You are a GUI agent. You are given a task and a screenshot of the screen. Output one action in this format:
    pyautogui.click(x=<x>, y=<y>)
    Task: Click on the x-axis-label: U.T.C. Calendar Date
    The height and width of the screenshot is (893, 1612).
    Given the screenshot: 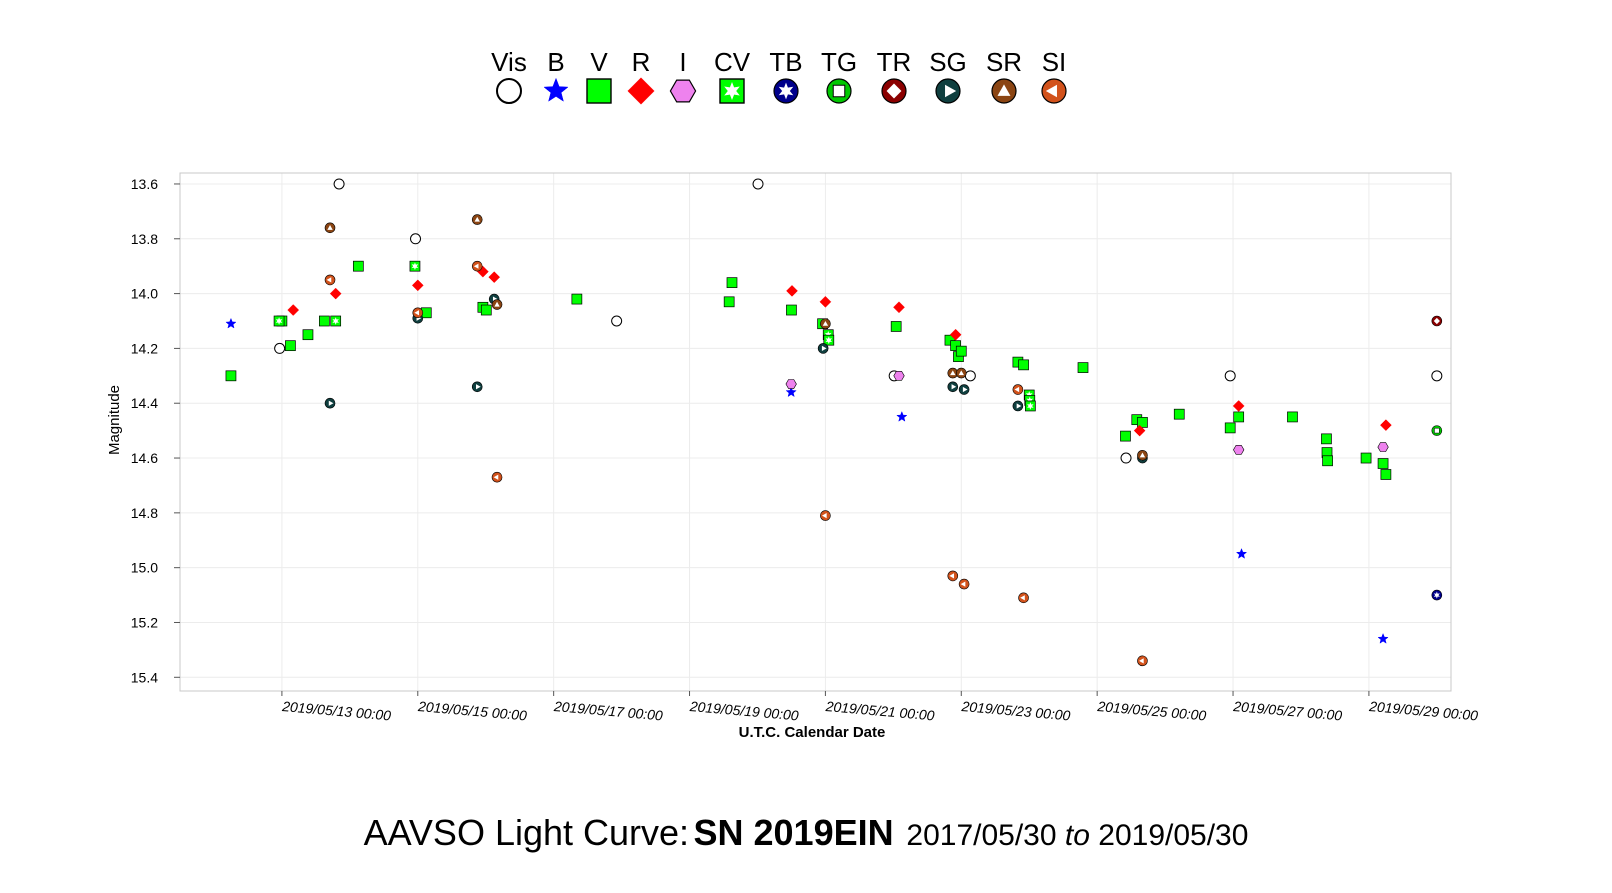 What is the action you would take?
    pyautogui.click(x=812, y=732)
    